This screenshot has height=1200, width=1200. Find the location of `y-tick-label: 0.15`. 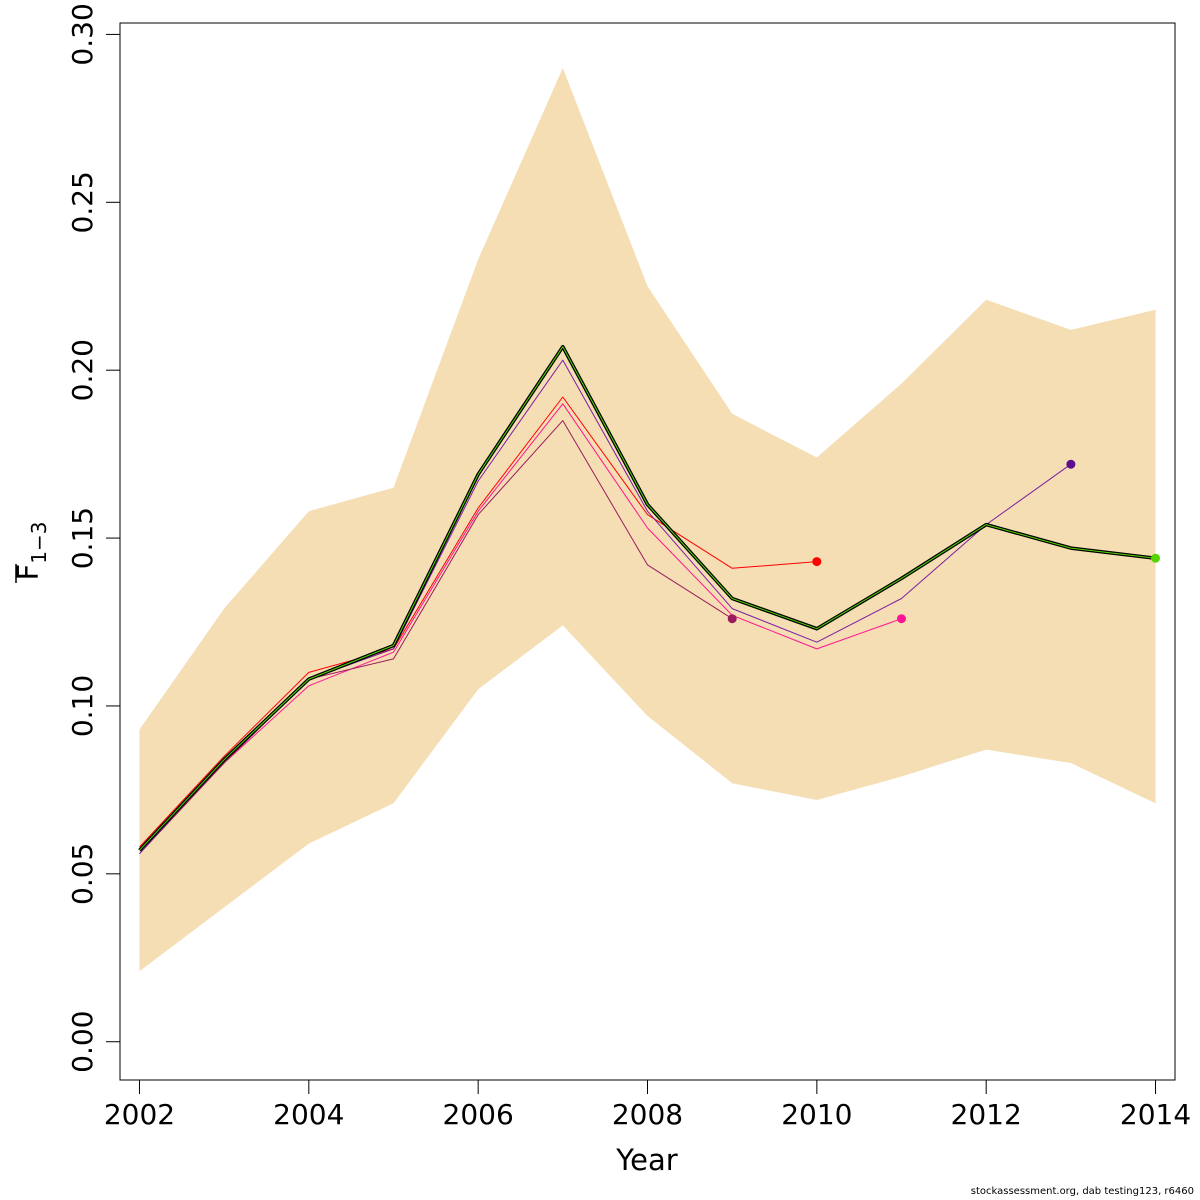

y-tick-label: 0.15 is located at coordinates (82, 538).